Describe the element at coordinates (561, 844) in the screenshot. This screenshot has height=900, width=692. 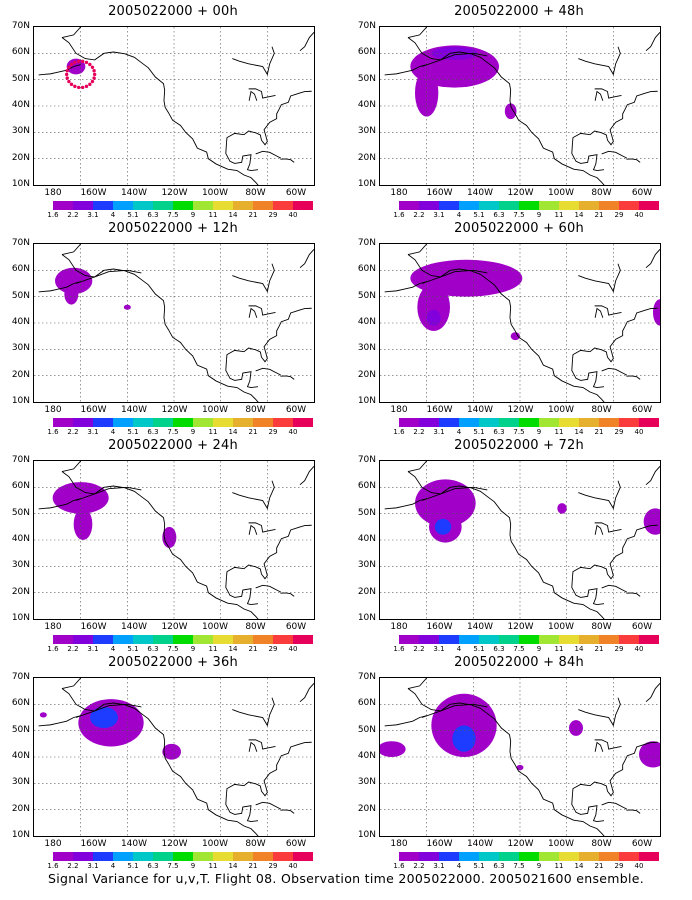
I see `lon-label: 100W` at that location.